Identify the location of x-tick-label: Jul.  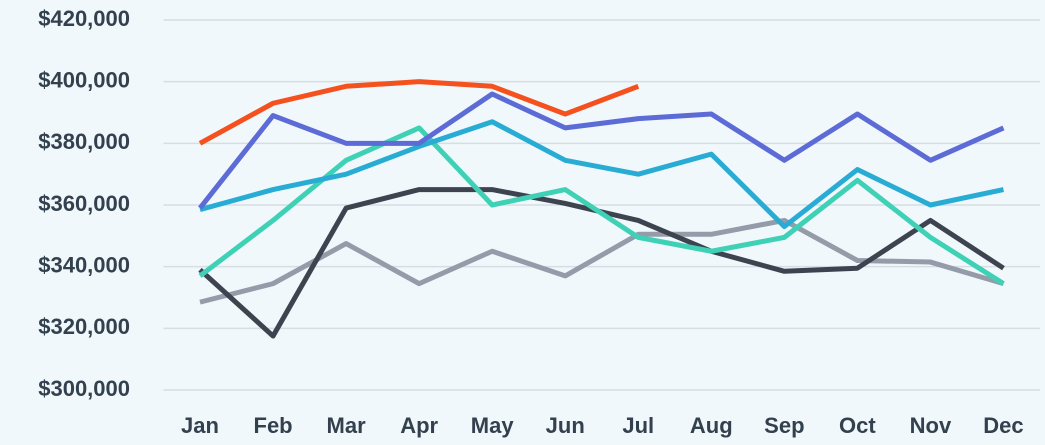
(638, 425).